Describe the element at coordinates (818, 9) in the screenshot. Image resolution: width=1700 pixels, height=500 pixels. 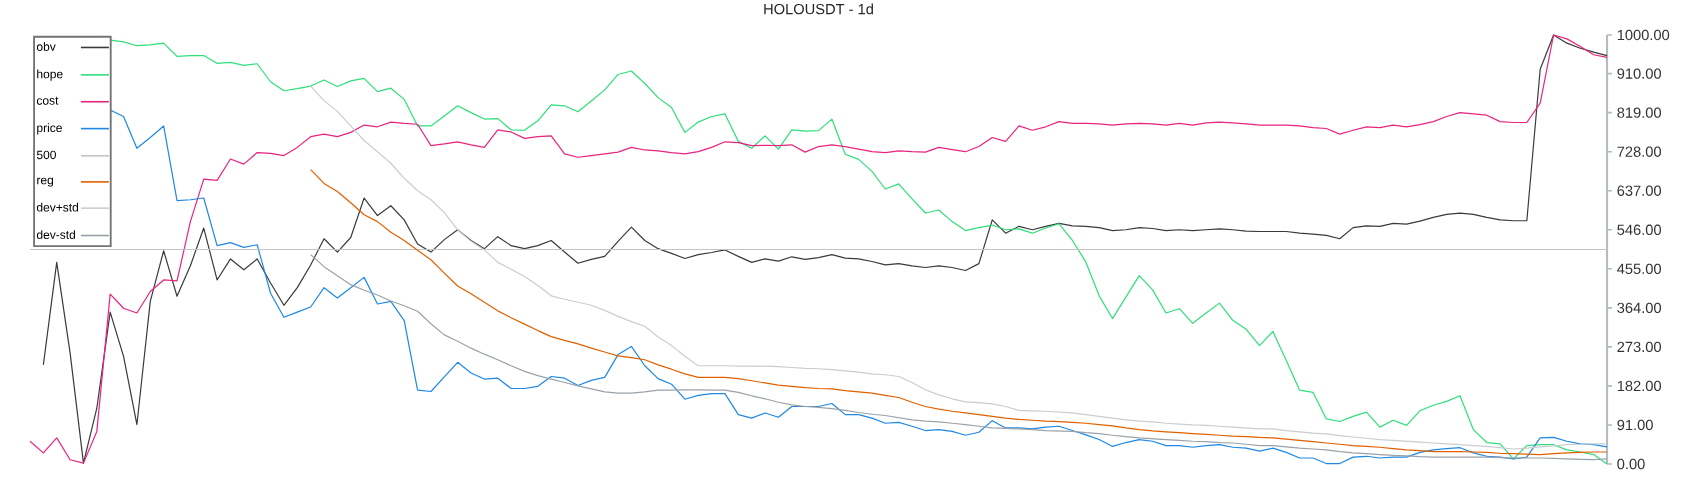
I see `chart-title: HOLOUSDT - 1d` at that location.